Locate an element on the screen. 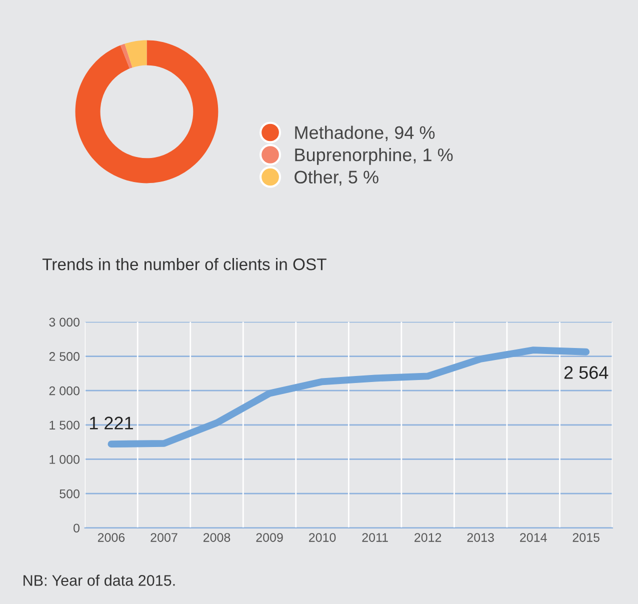 The width and height of the screenshot is (638, 604). y-tick-label: 1 000 is located at coordinates (65, 459).